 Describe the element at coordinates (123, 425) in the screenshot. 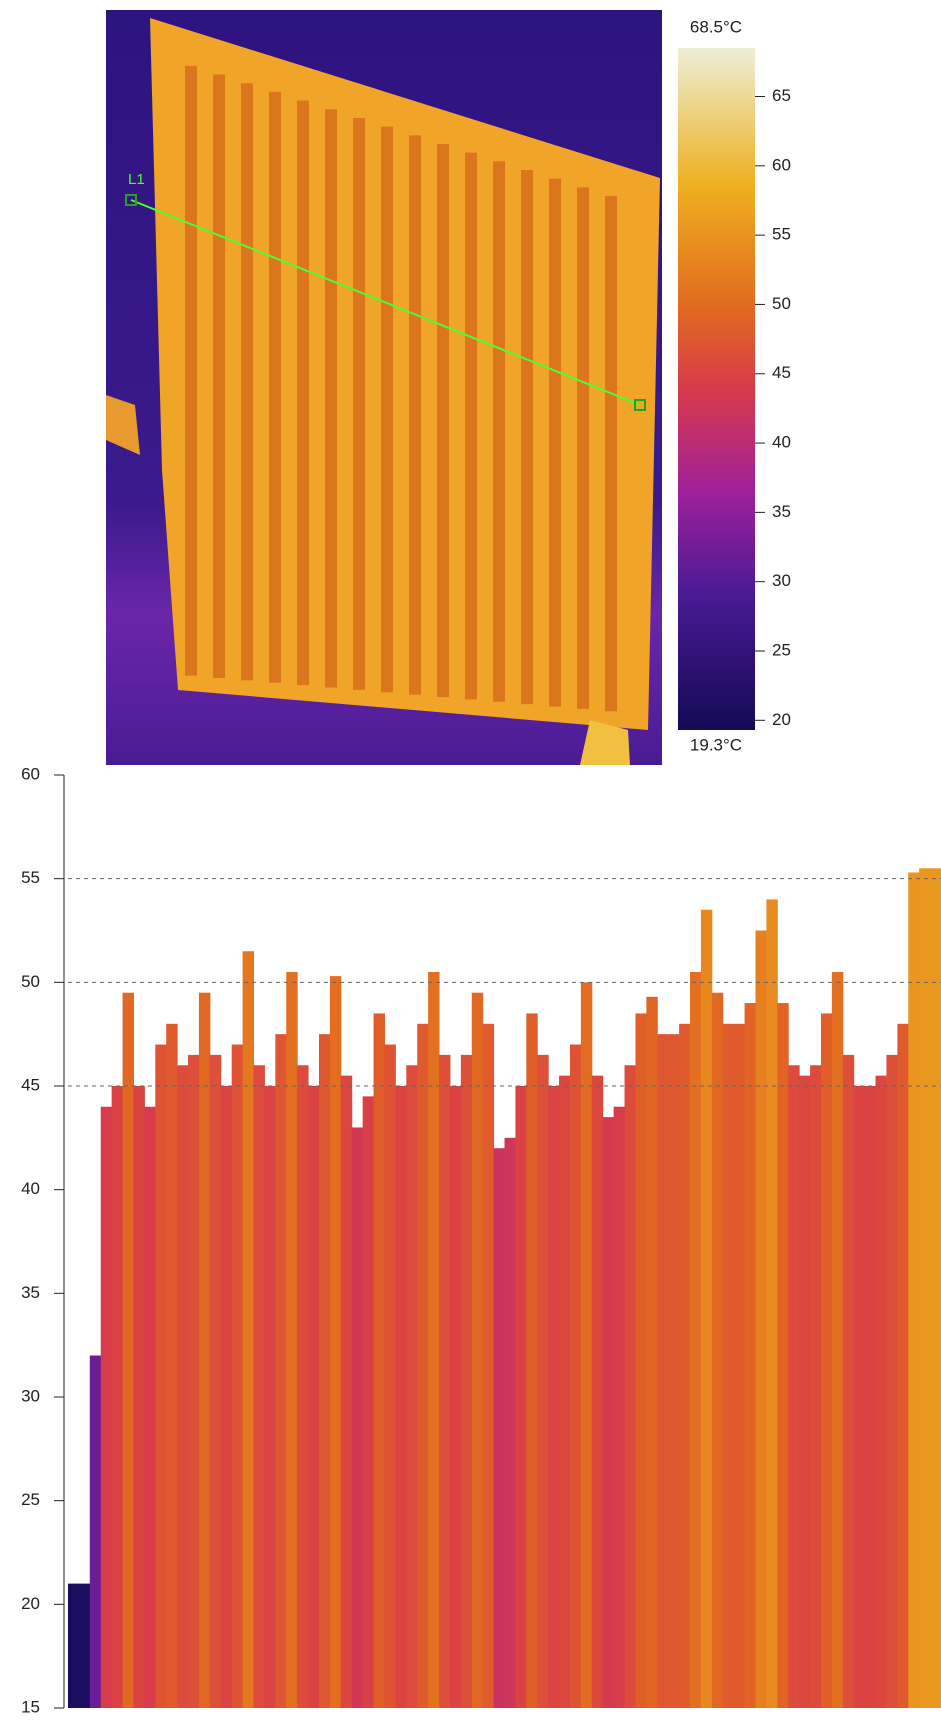

I see `pipe` at that location.